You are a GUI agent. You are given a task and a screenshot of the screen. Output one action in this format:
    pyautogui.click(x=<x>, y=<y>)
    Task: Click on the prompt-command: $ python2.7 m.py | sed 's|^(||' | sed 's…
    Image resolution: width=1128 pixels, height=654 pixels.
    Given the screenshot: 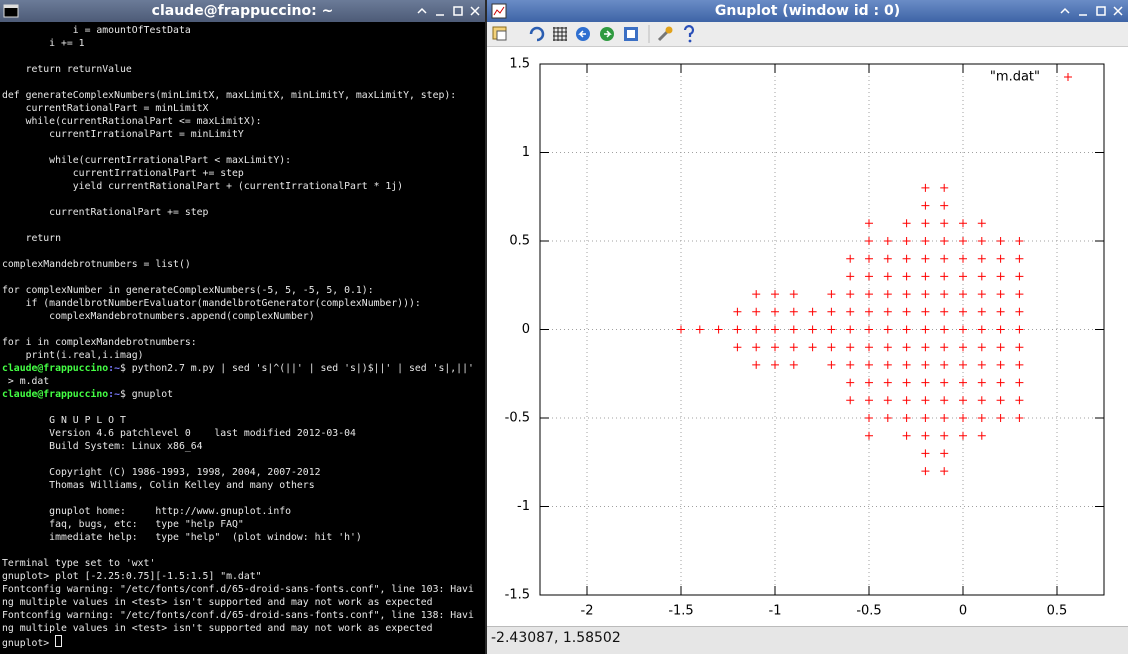 What is the action you would take?
    pyautogui.click(x=296, y=368)
    